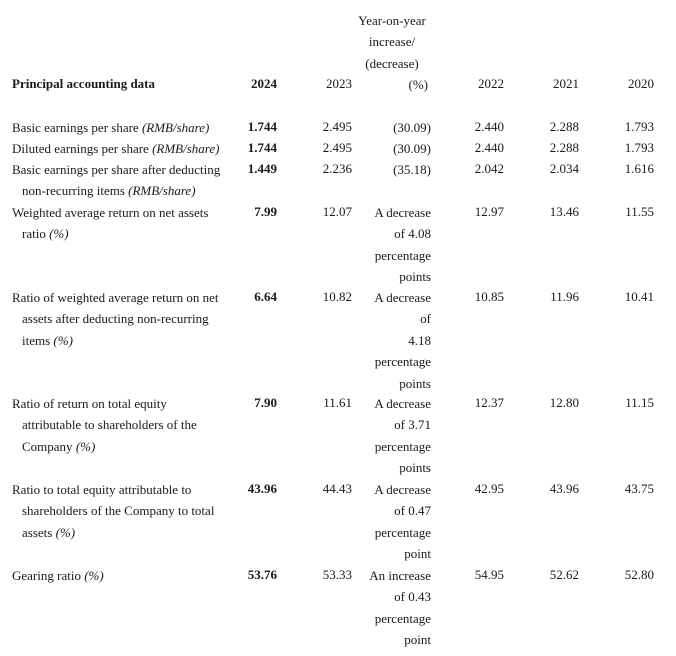  What do you see at coordinates (115, 297) in the screenshot?
I see `row-label-text: Ratio of weighted average return on net` at bounding box center [115, 297].